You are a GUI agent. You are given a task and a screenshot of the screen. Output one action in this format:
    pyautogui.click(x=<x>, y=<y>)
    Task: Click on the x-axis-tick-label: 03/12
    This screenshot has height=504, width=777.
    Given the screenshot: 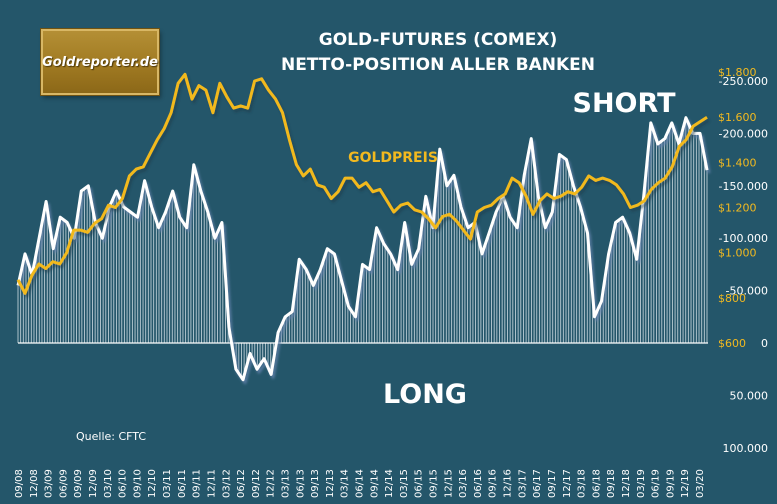 What is the action you would take?
    pyautogui.click(x=226, y=483)
    